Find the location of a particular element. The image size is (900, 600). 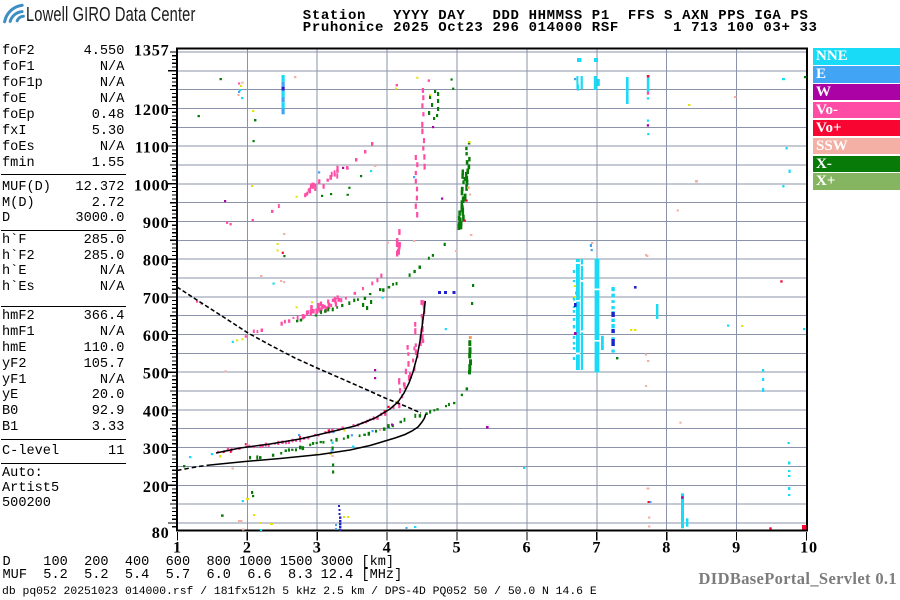

svg-text: 80 is located at coordinates (161, 533).